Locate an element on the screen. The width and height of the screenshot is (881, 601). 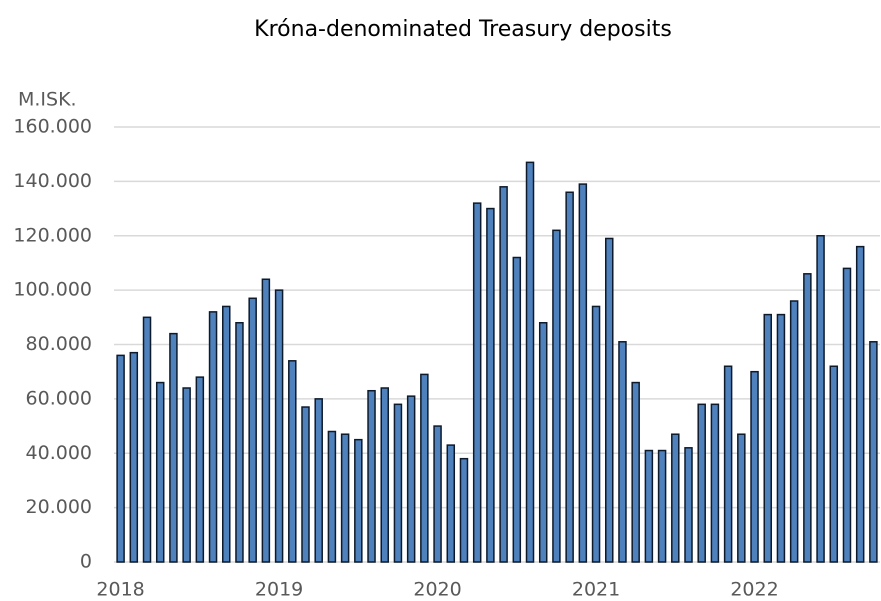
y-tick-label: 120.000 is located at coordinates (52, 235).